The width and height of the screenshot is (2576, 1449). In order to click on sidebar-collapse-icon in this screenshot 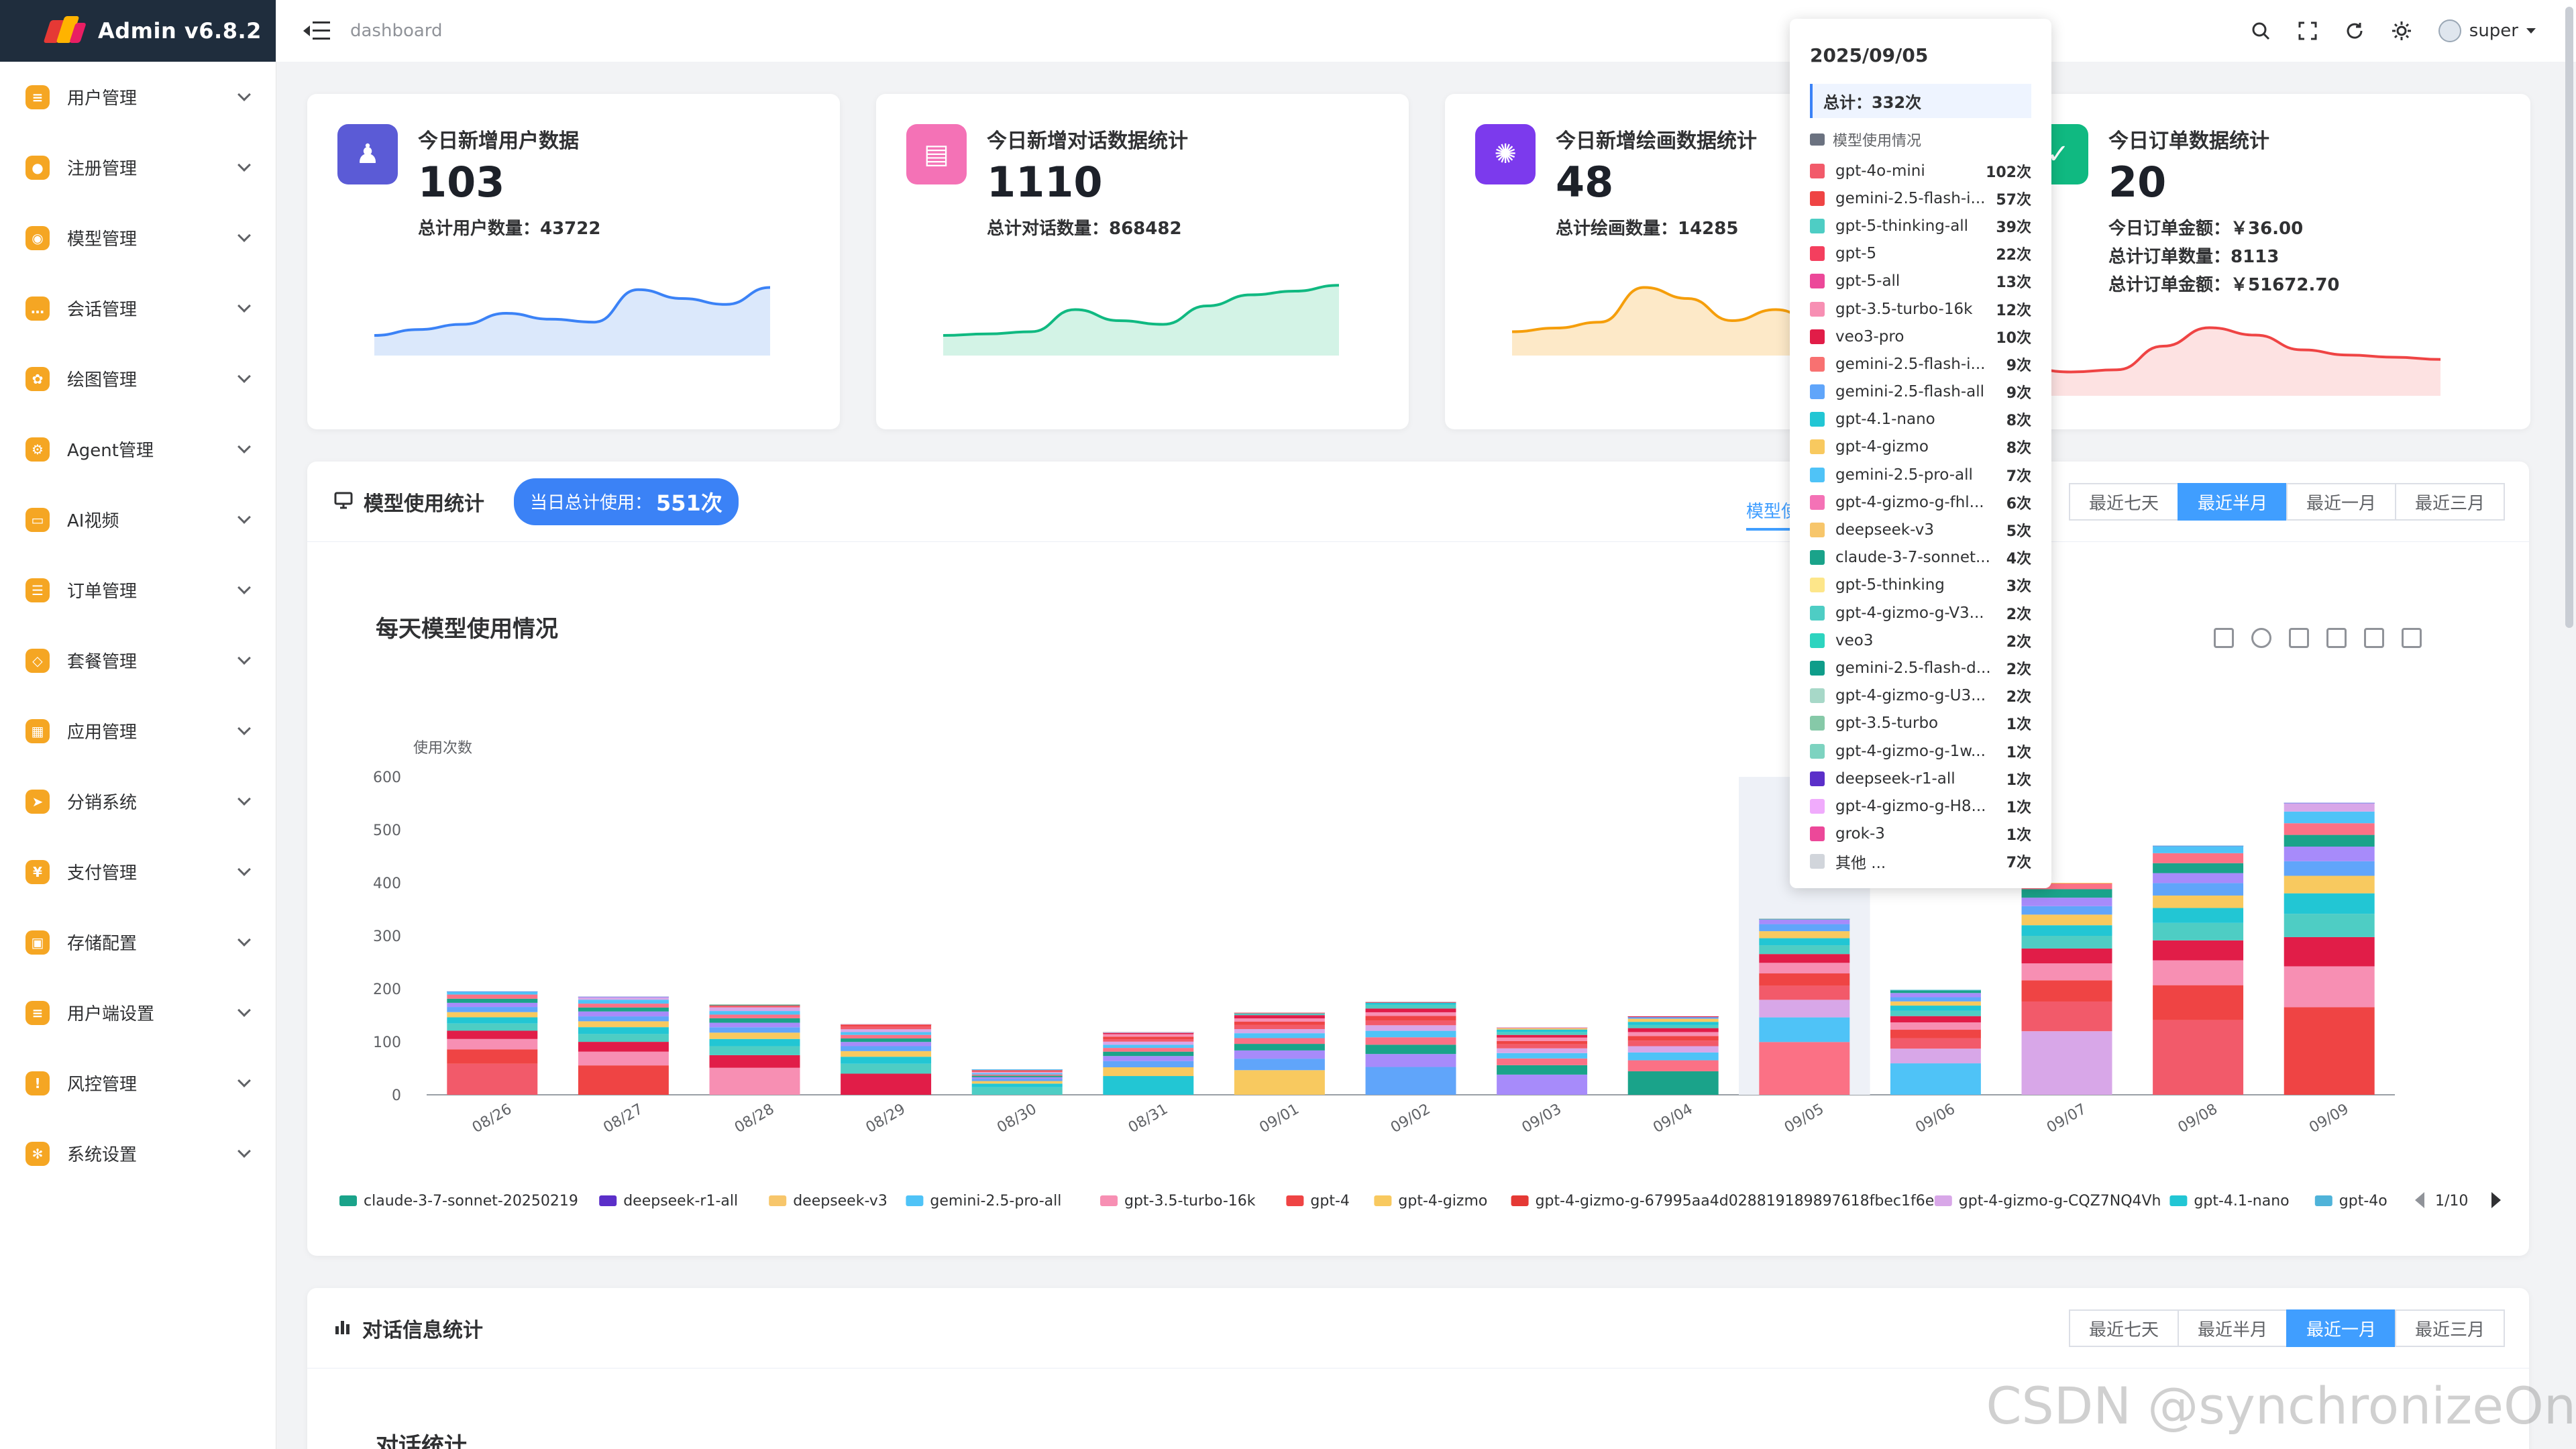, I will do `click(316, 31)`.